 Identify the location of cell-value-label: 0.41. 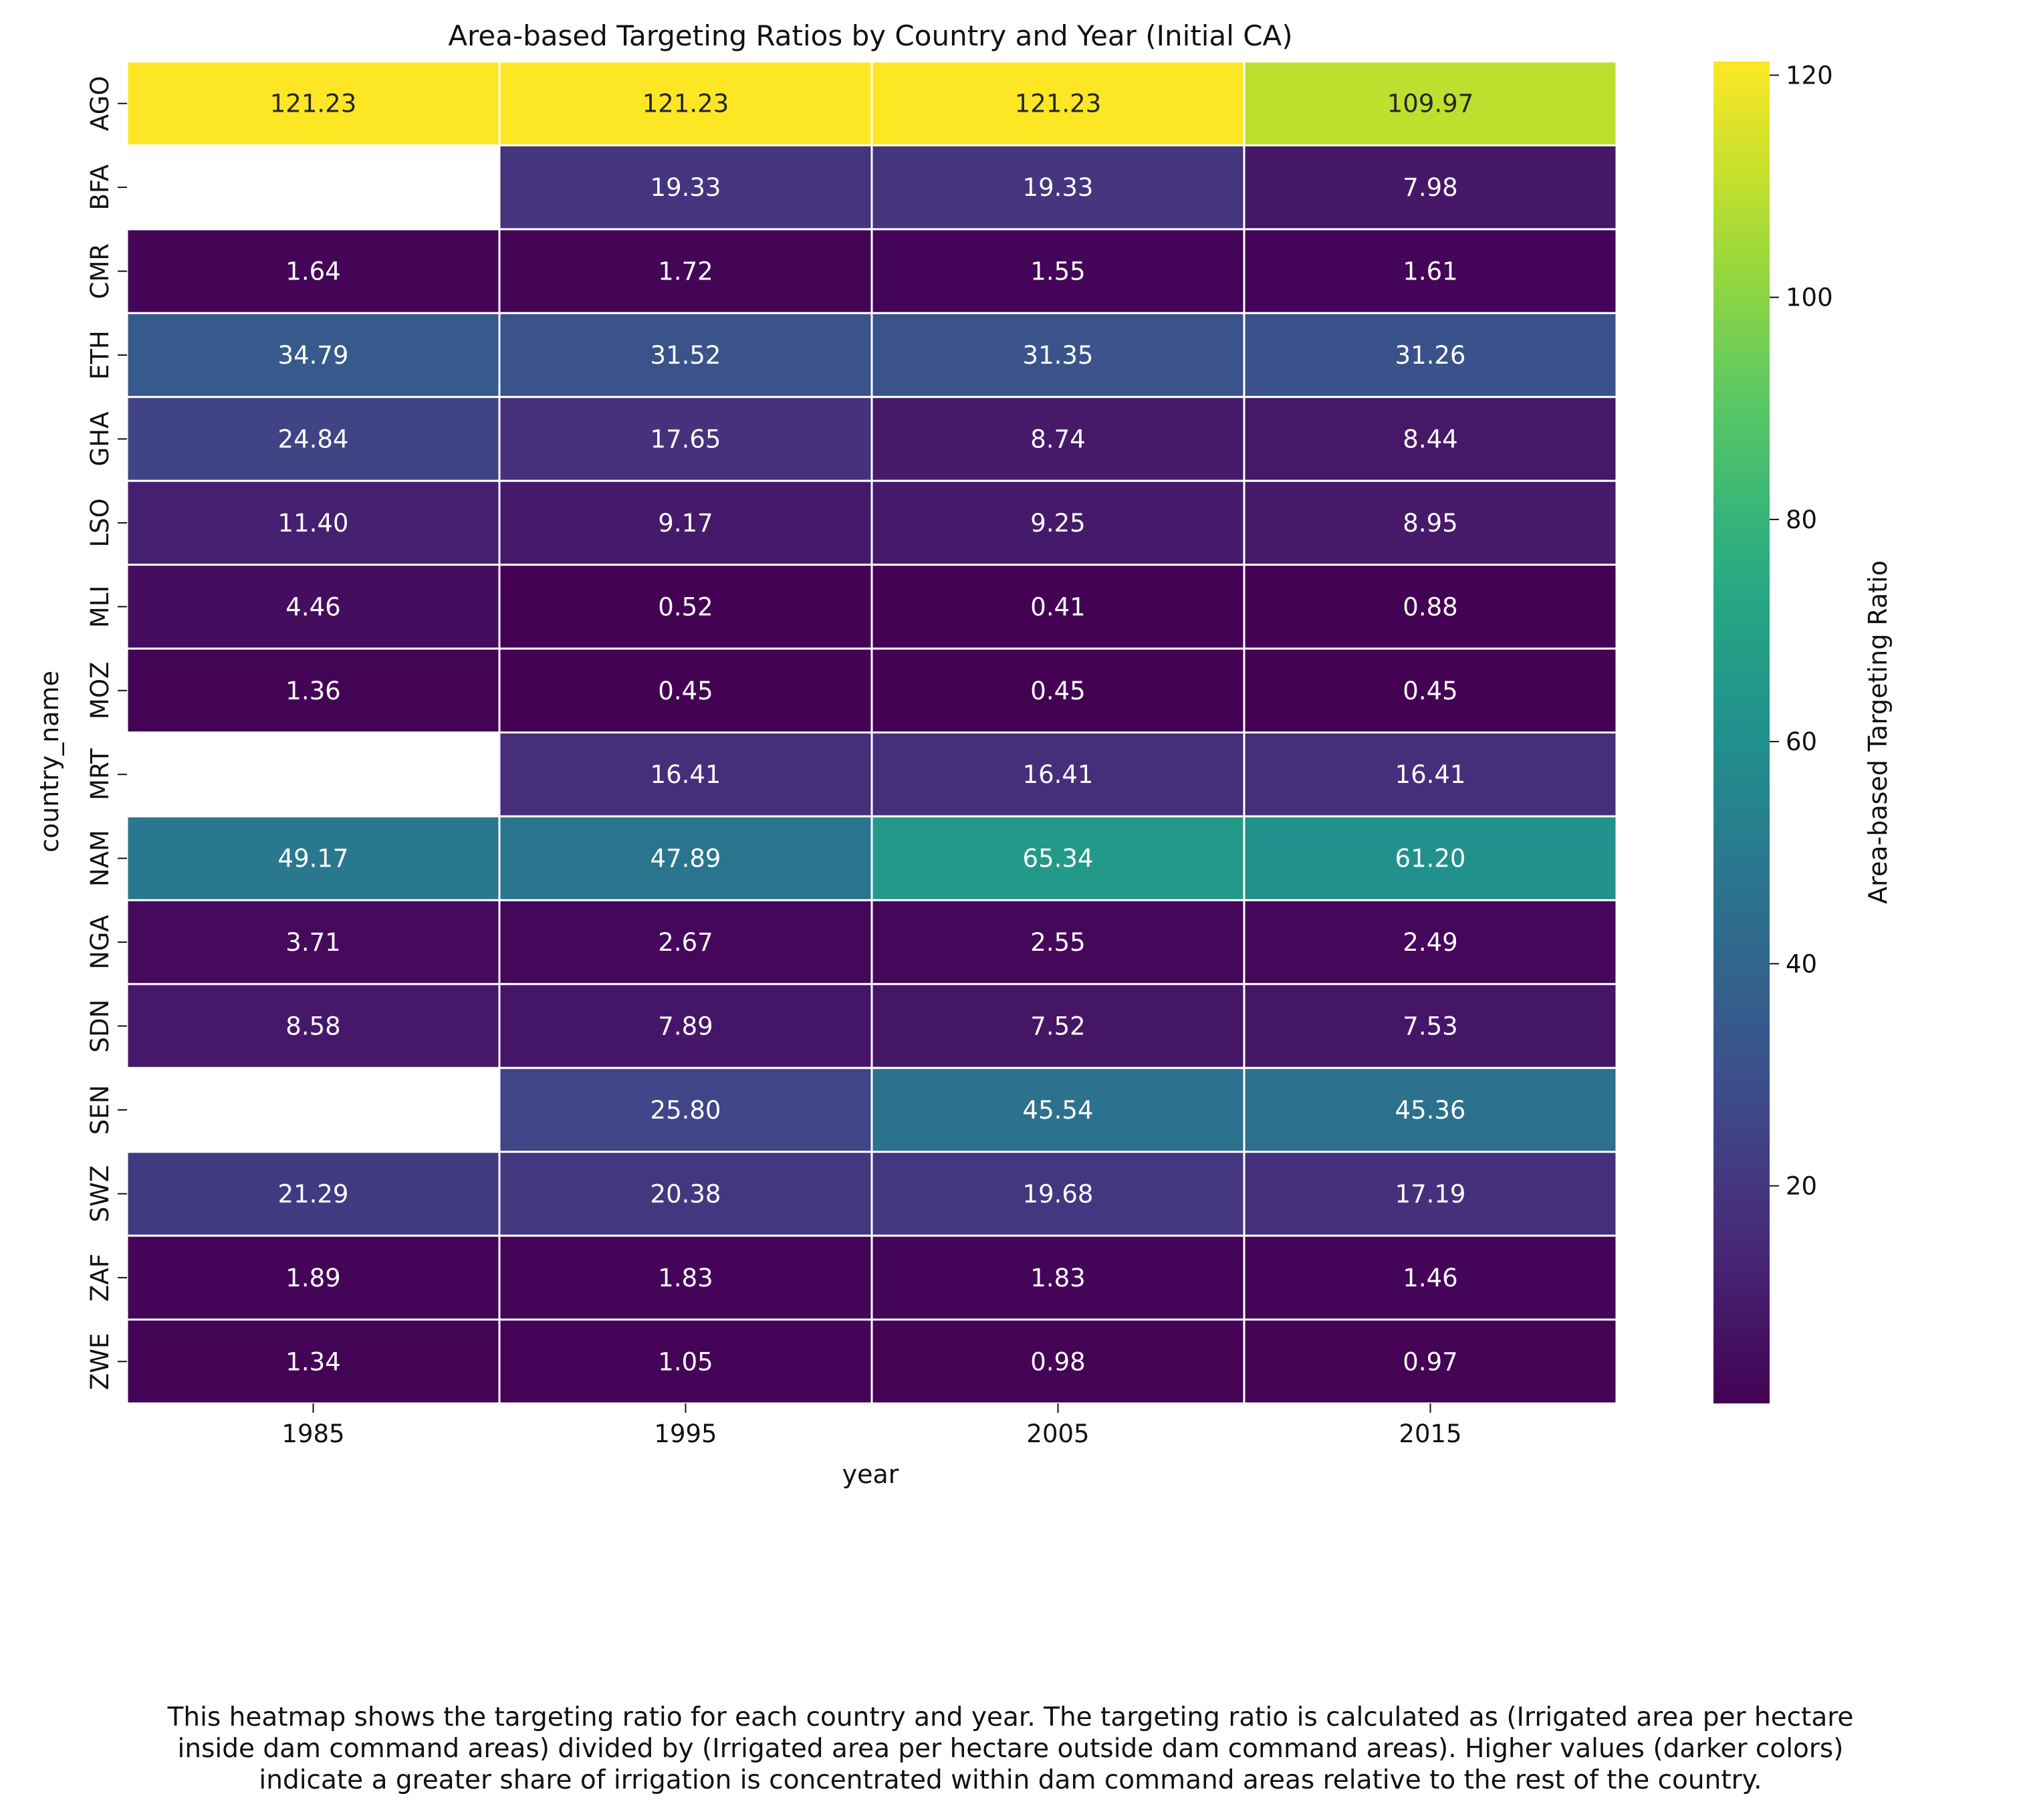
(1057, 606).